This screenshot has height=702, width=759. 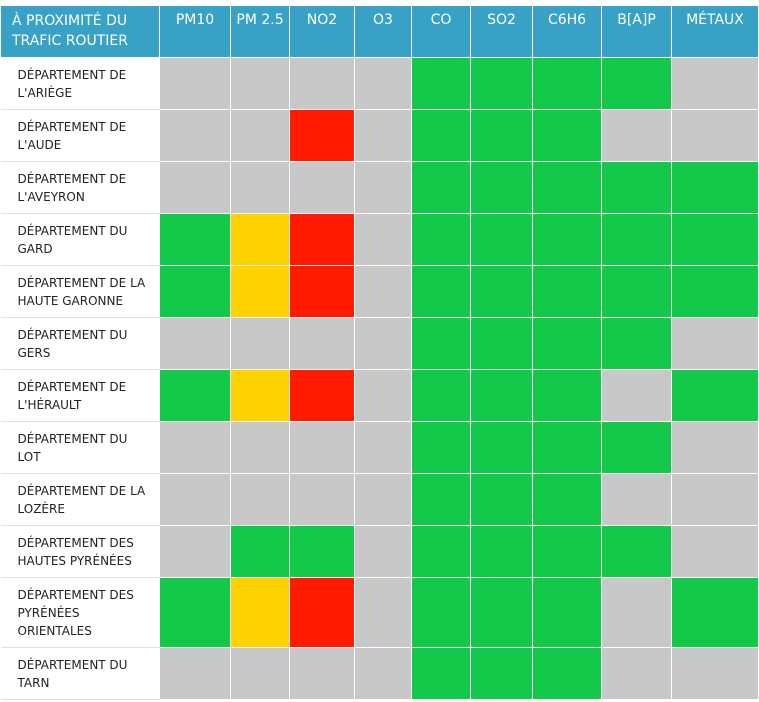 I want to click on department-name: DÉPARTEMENT DE L'AUDE, so click(x=80, y=135).